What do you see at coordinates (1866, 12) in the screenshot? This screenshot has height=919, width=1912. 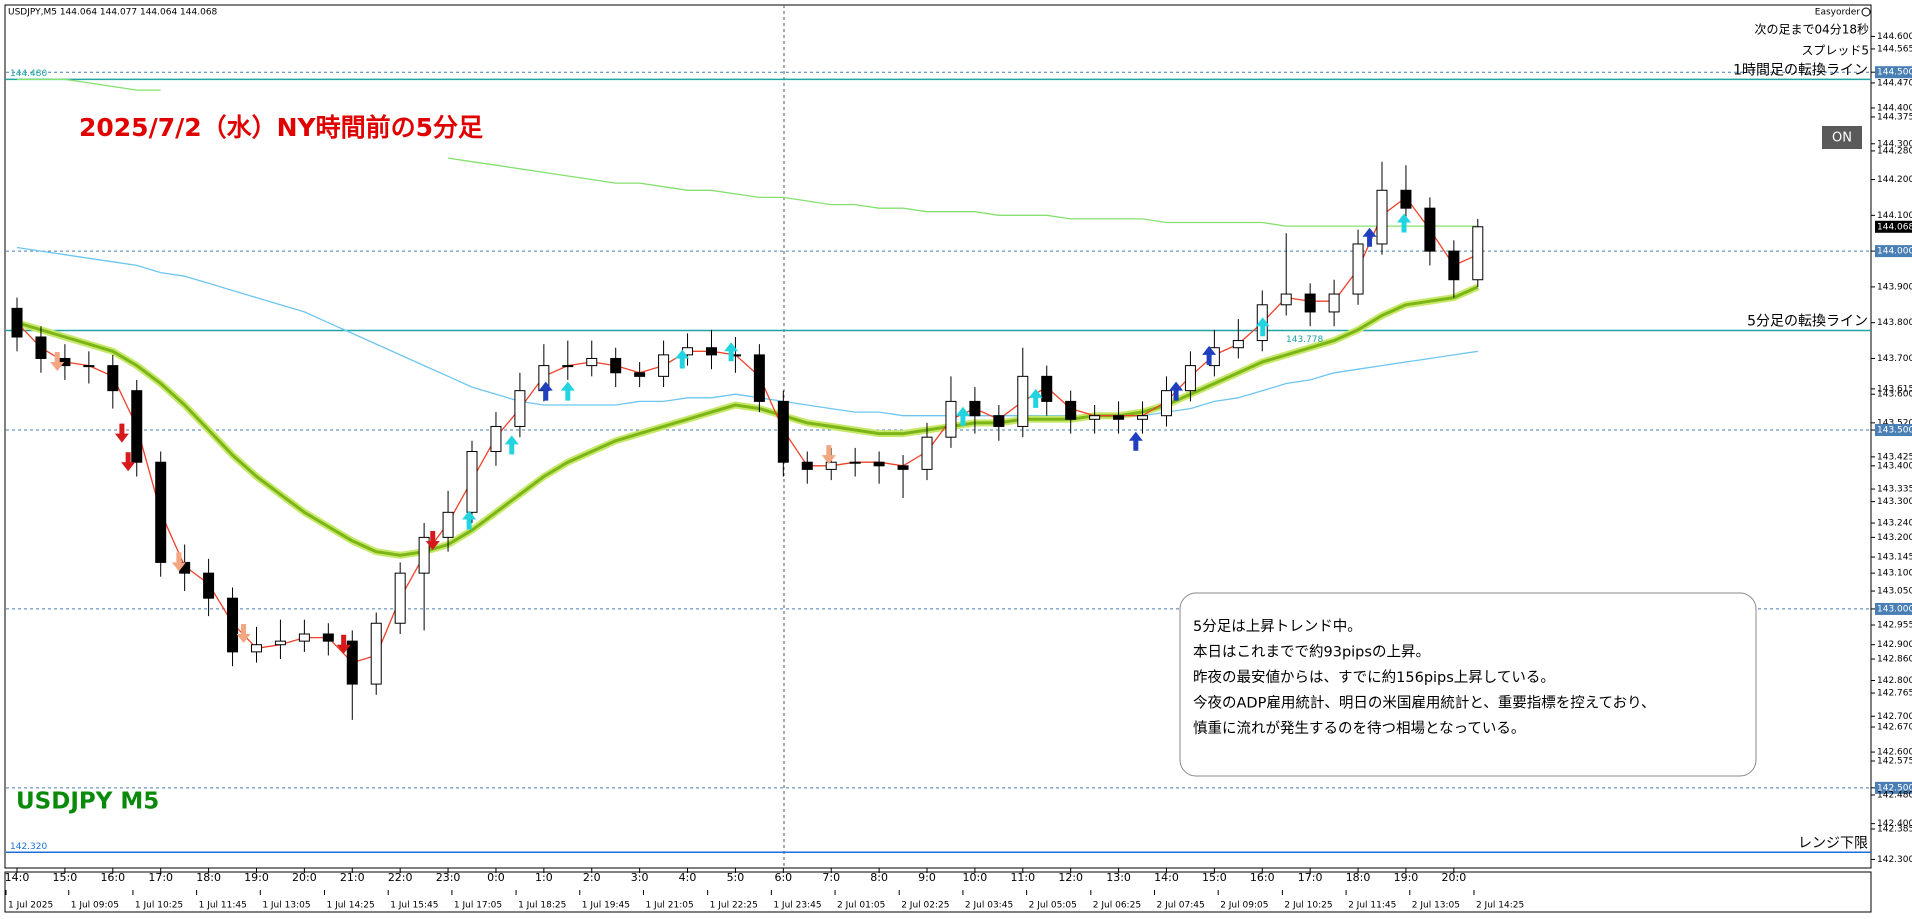 I see `ea-icon` at bounding box center [1866, 12].